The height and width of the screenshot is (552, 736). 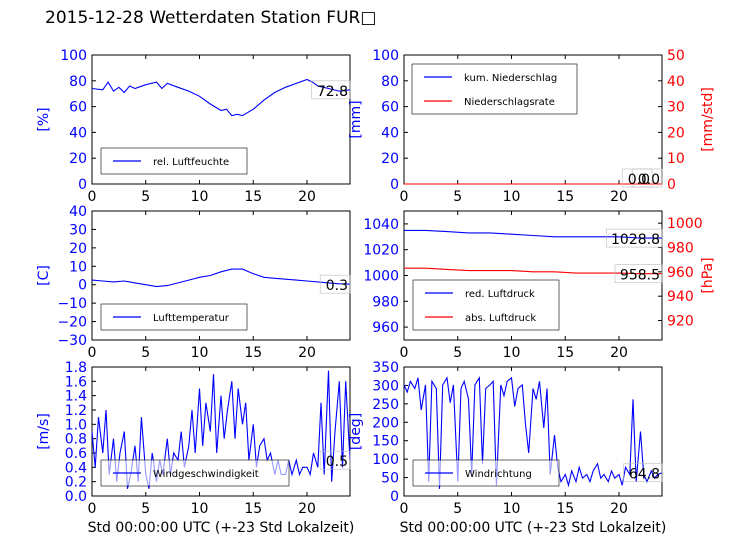 I want to click on temperature-y-tick-label: −10, so click(x=72, y=304).